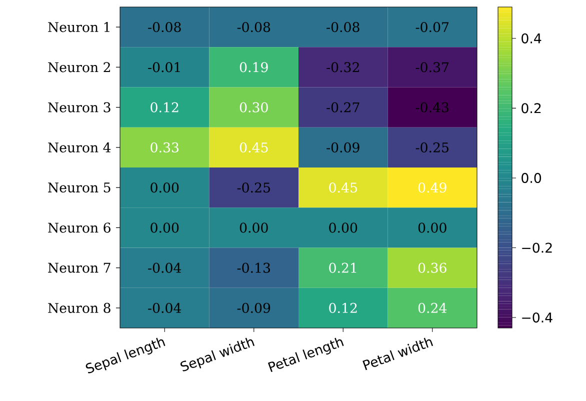 Image resolution: width=586 pixels, height=401 pixels. Describe the element at coordinates (79, 267) in the screenshot. I see `y-tick-label: Neuron 7` at that location.